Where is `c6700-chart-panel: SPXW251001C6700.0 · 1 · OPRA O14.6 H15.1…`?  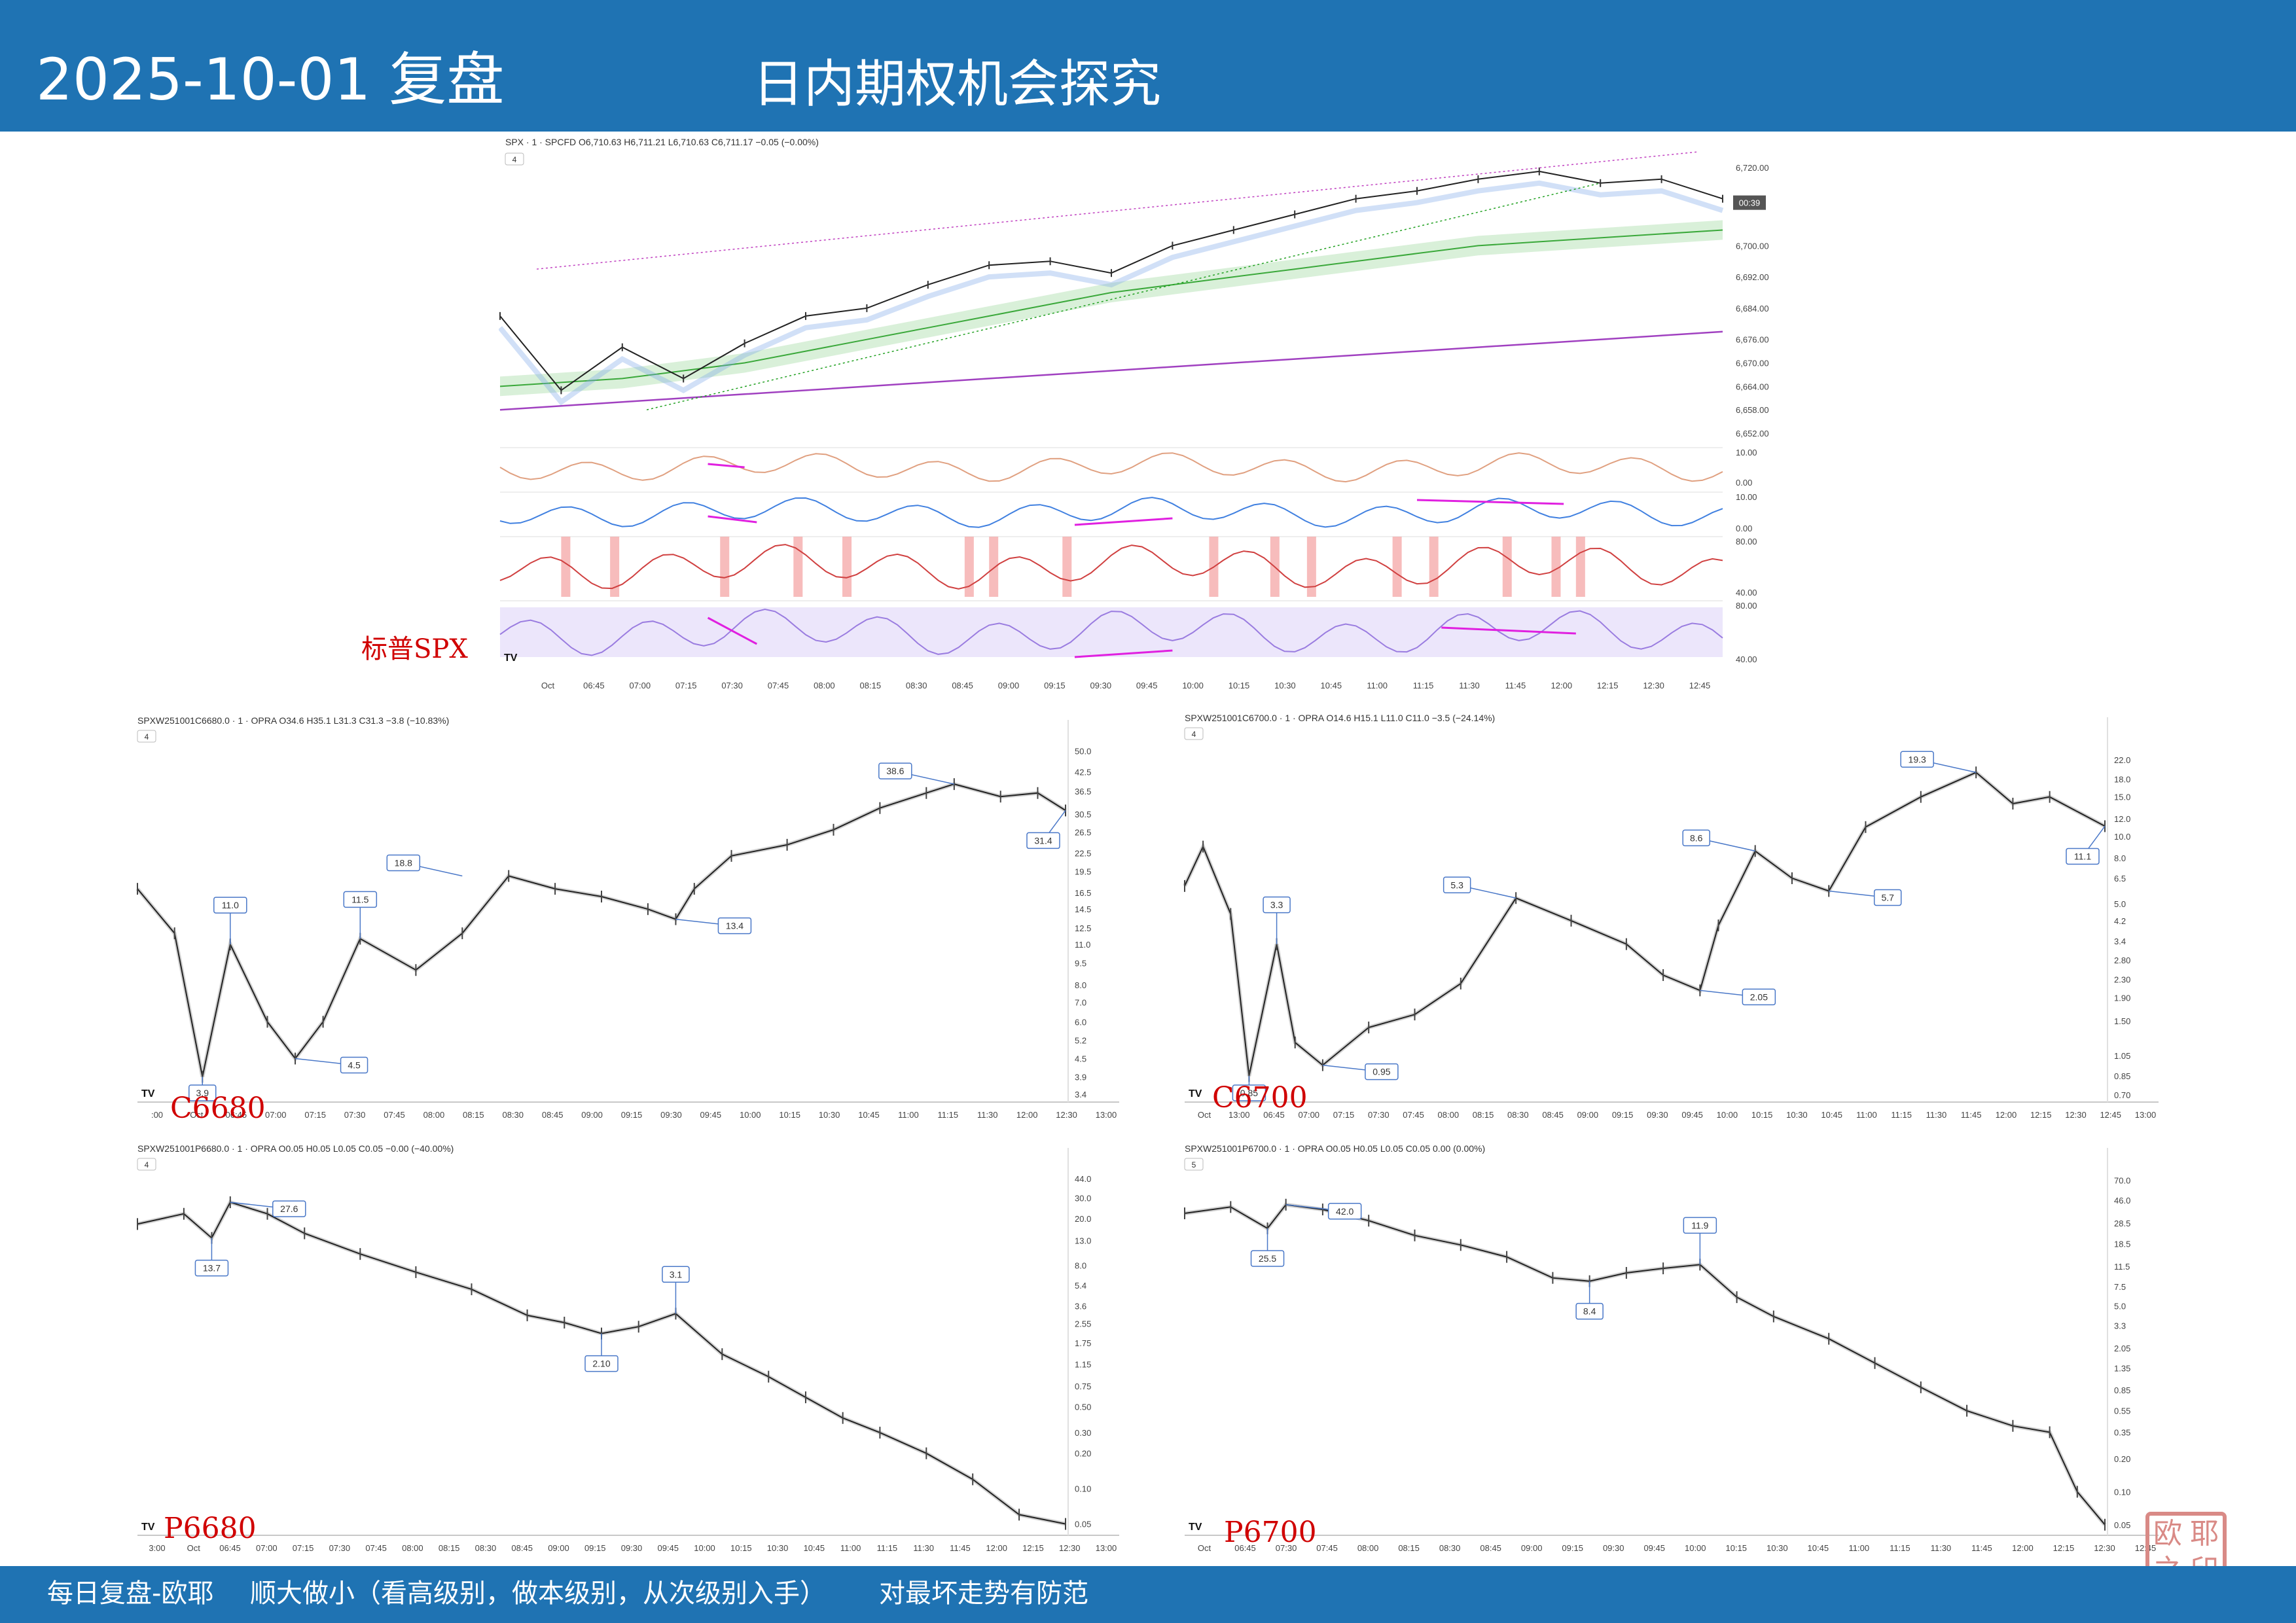
c6700-chart-panel: SPXW251001C6700.0 · 1 · OPRA O14.6 H15.1… is located at coordinates (1672, 915).